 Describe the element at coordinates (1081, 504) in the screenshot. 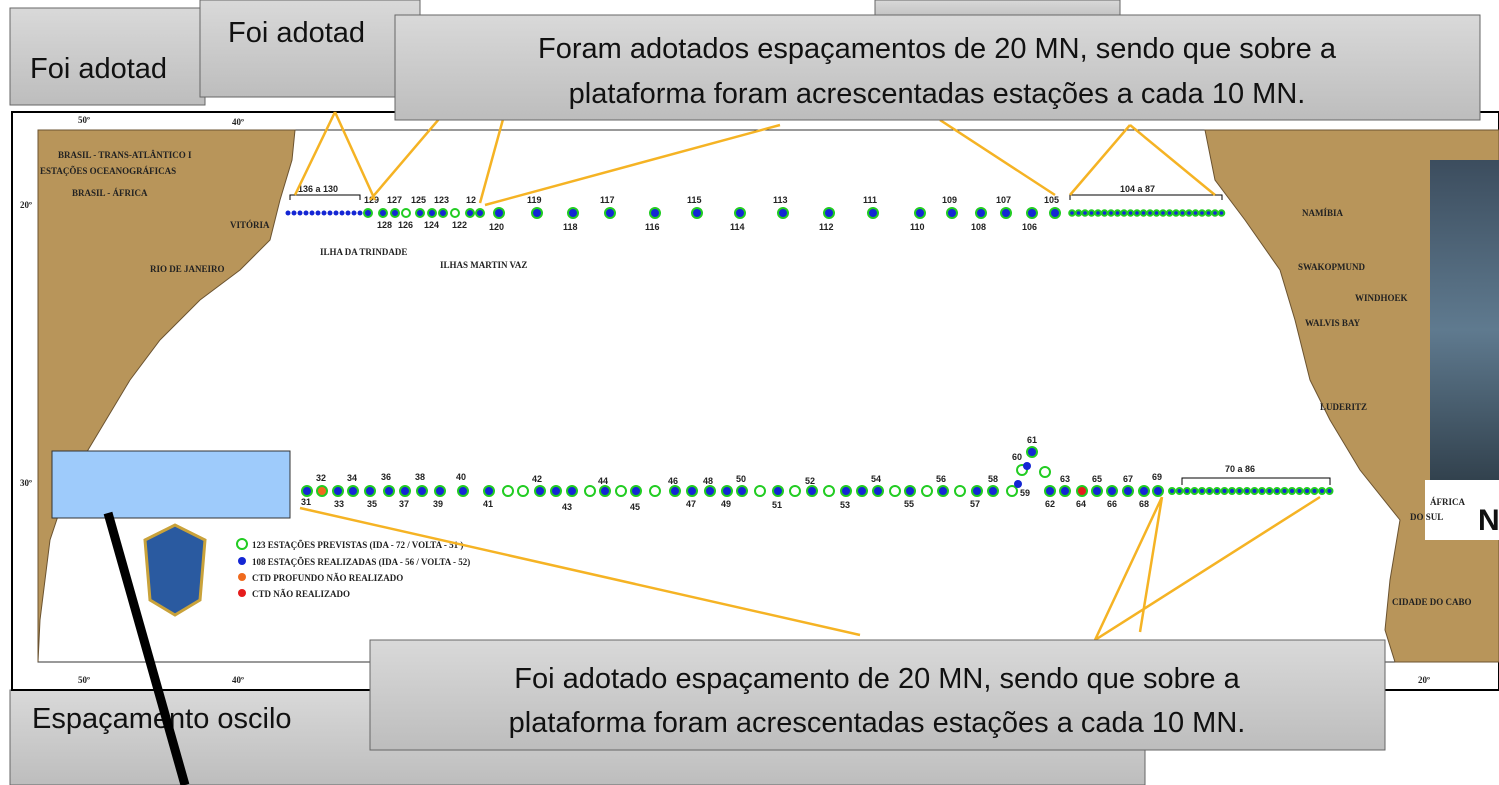

I see `station-label: 64` at that location.